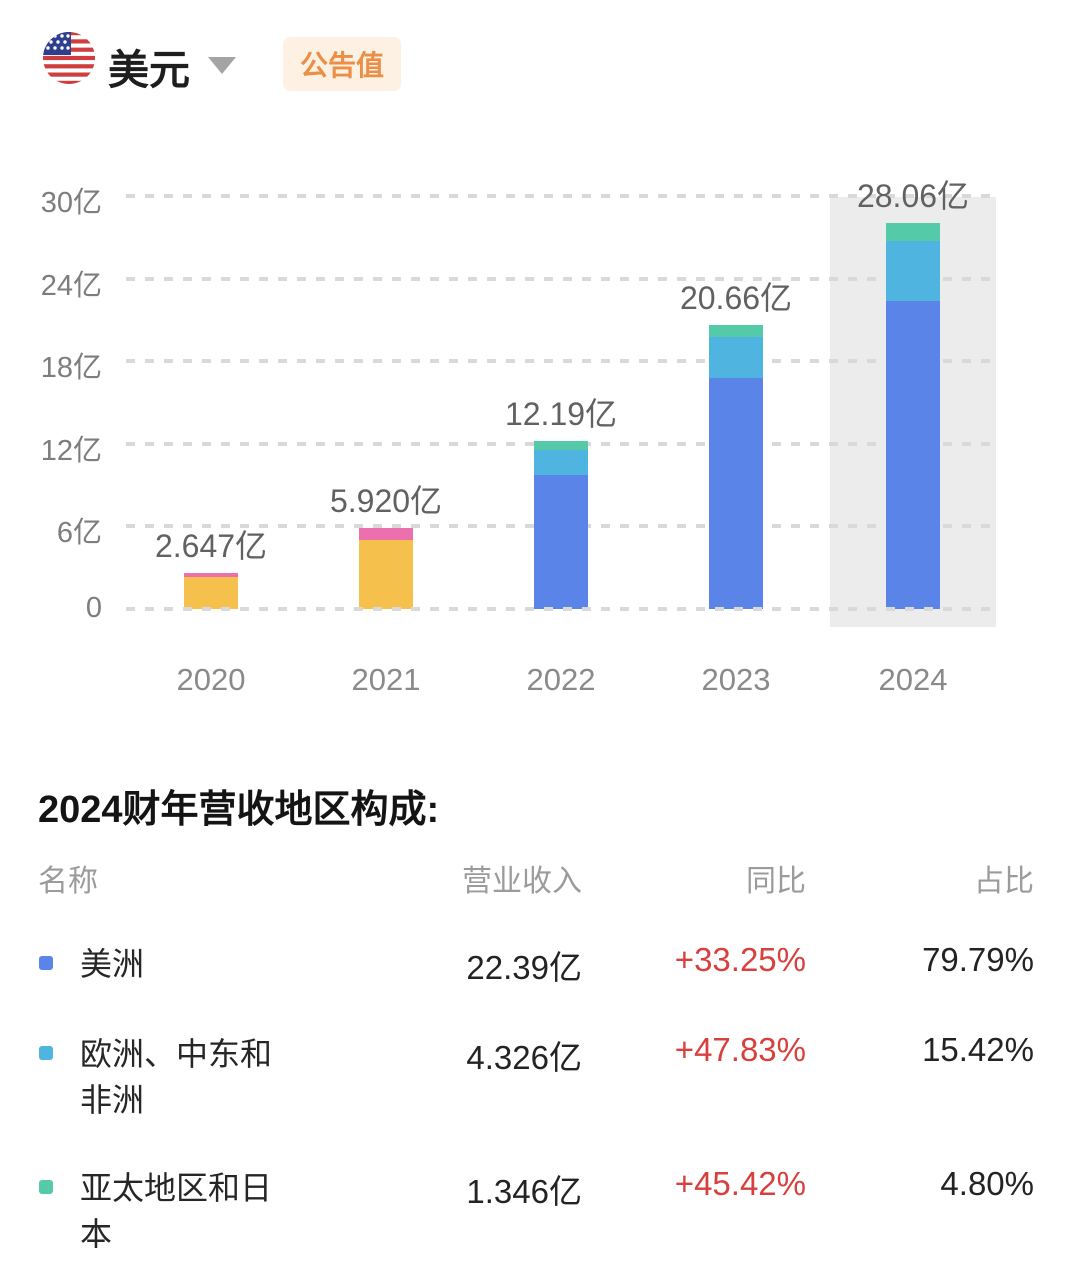 The image size is (1080, 1272). I want to click on bar-2023, so click(736, 466).